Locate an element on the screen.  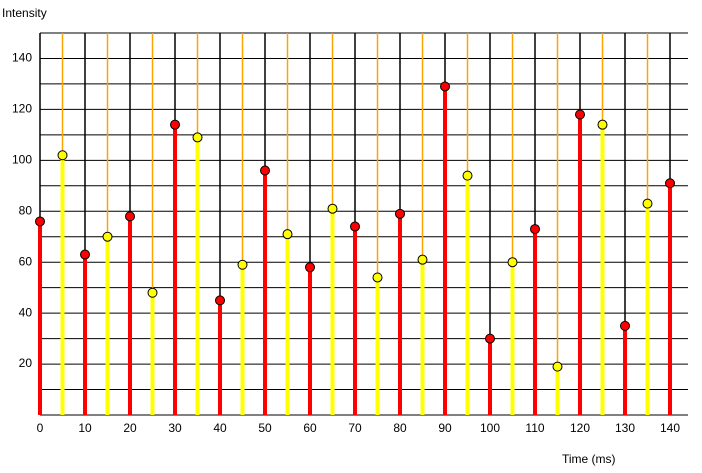
x-tick-label: 70 is located at coordinates (355, 428).